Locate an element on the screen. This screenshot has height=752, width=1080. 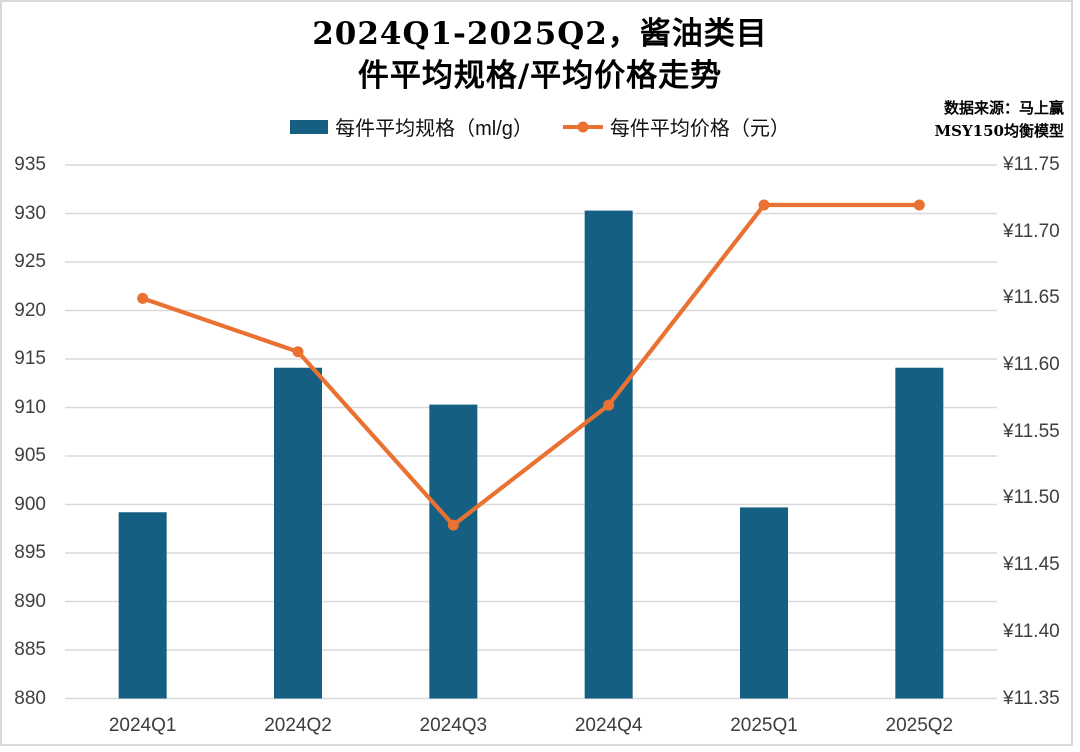
line-point-2024Q3 is located at coordinates (453, 525).